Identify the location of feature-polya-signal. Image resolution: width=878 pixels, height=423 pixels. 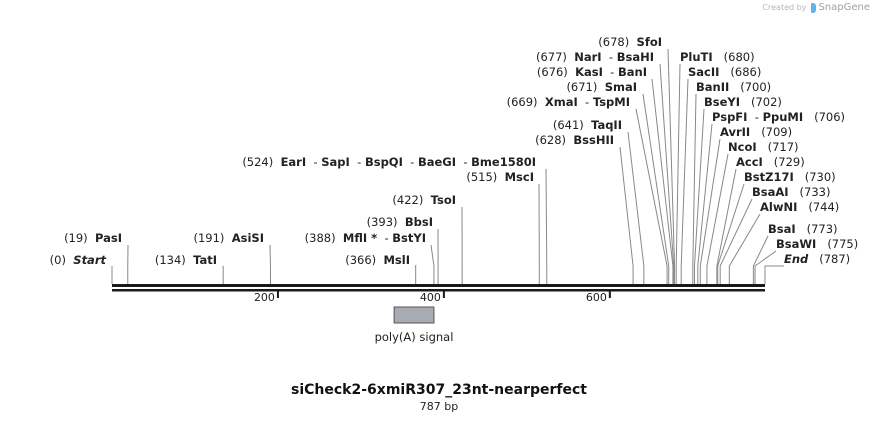
(414, 315).